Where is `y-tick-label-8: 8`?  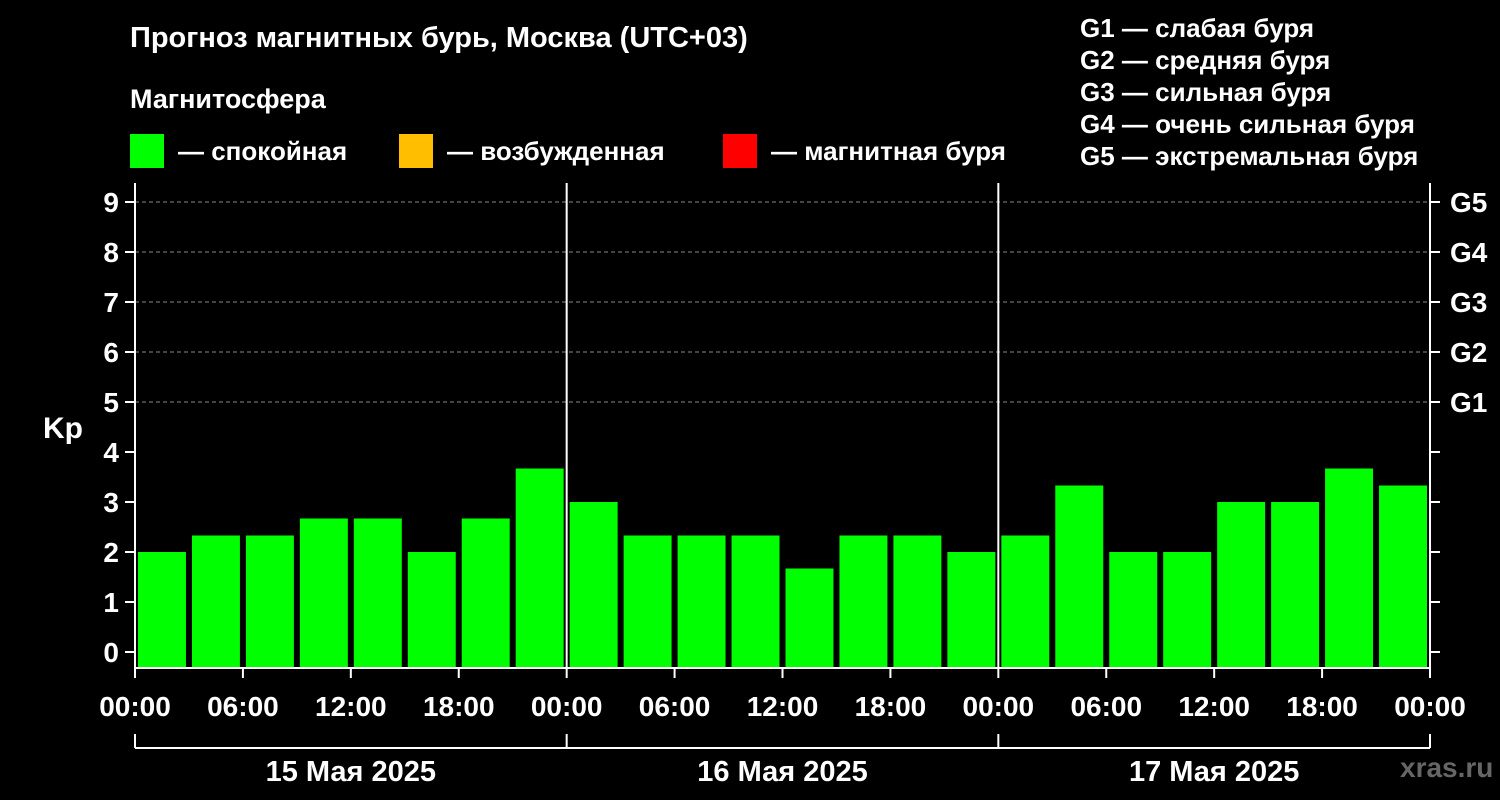 y-tick-label-8: 8 is located at coordinates (111, 252).